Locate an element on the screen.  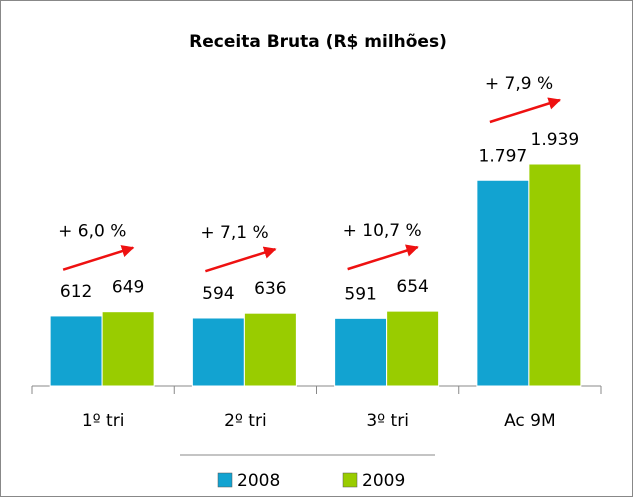
growth-annotation: + 6,0 % is located at coordinates (92, 232).